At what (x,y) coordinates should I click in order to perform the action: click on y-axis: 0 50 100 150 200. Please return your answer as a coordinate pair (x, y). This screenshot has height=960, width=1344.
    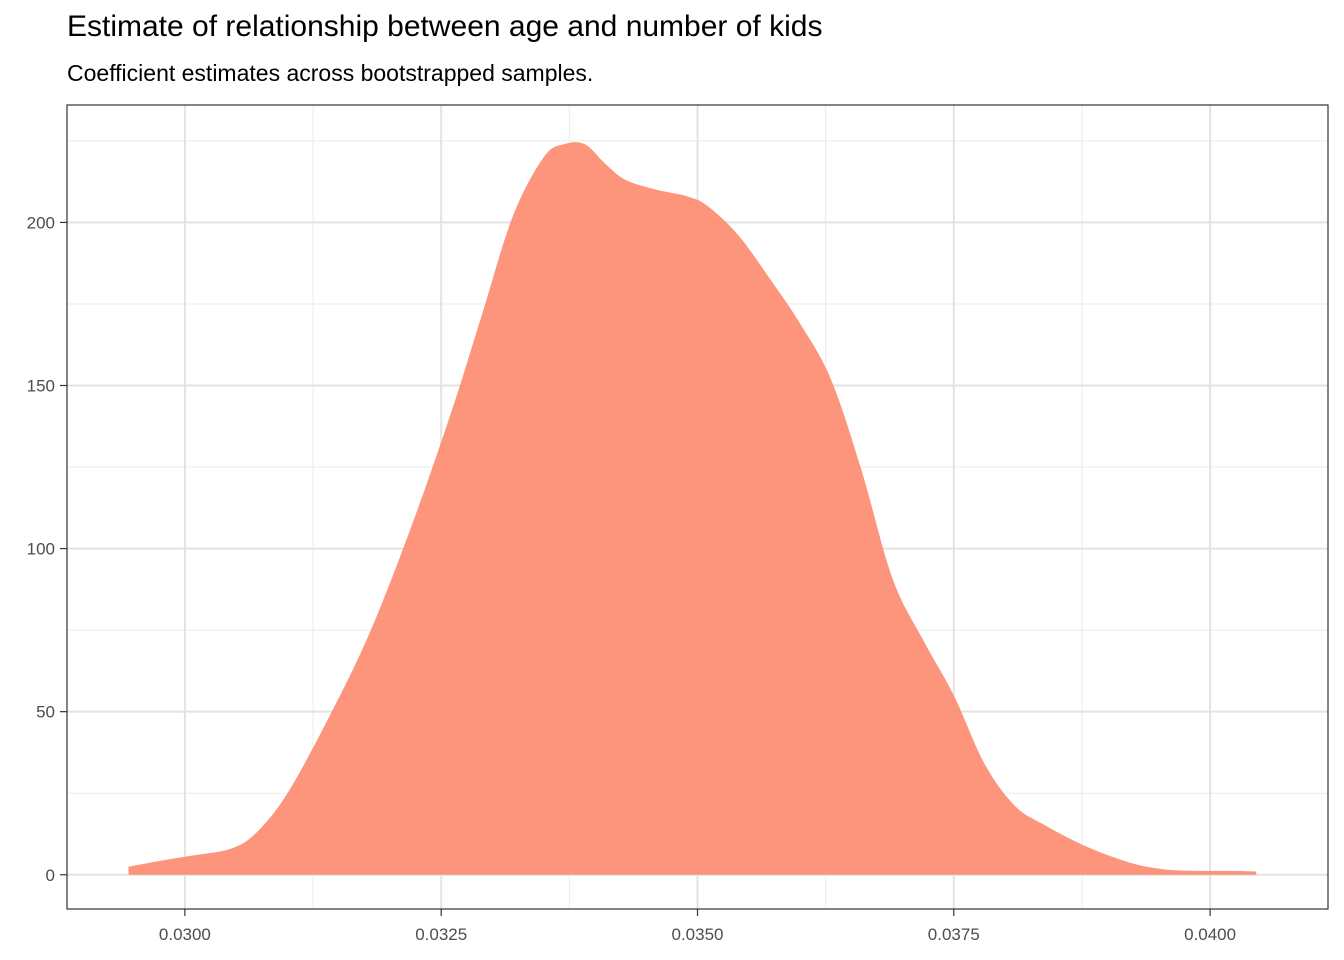
    Looking at the image, I should click on (47, 549).